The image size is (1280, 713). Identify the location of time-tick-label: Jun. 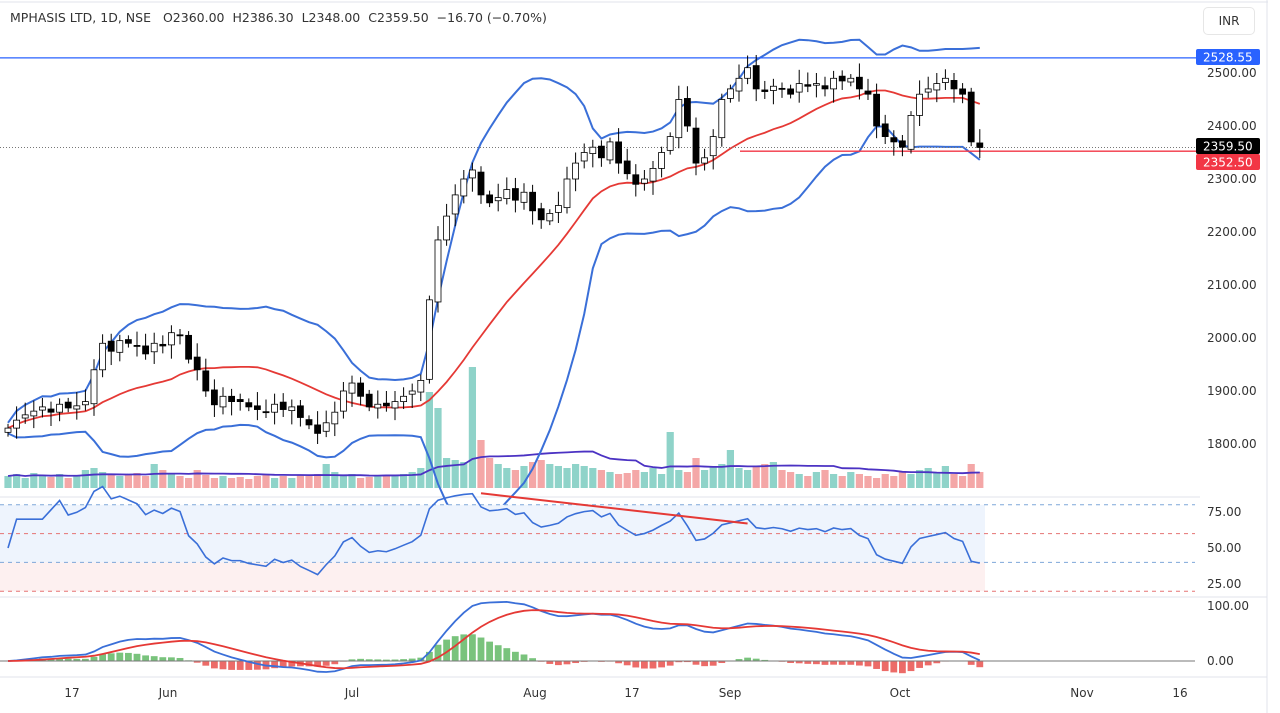
(168, 693).